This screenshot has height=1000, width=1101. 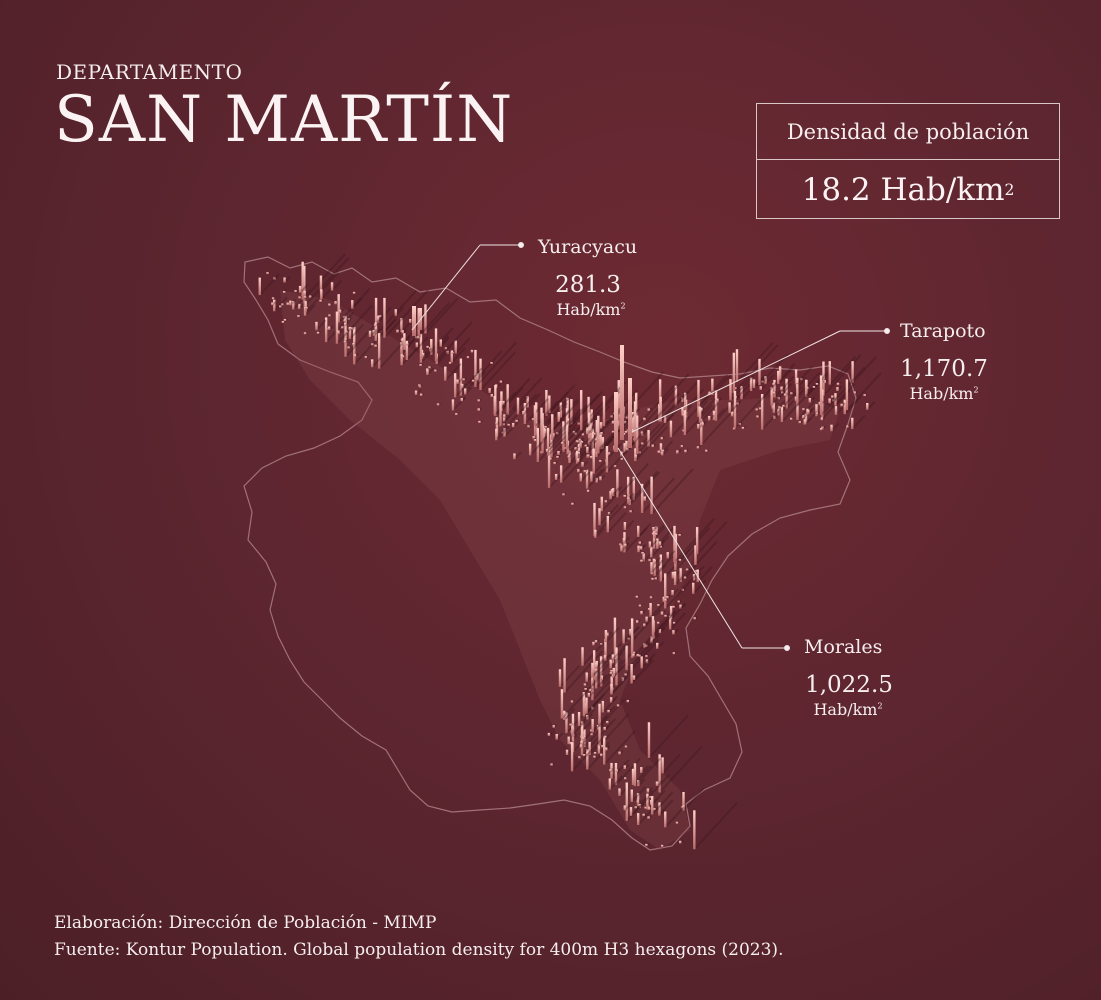 I want to click on callout-unit-text: Hab/km, so click(x=941, y=393).